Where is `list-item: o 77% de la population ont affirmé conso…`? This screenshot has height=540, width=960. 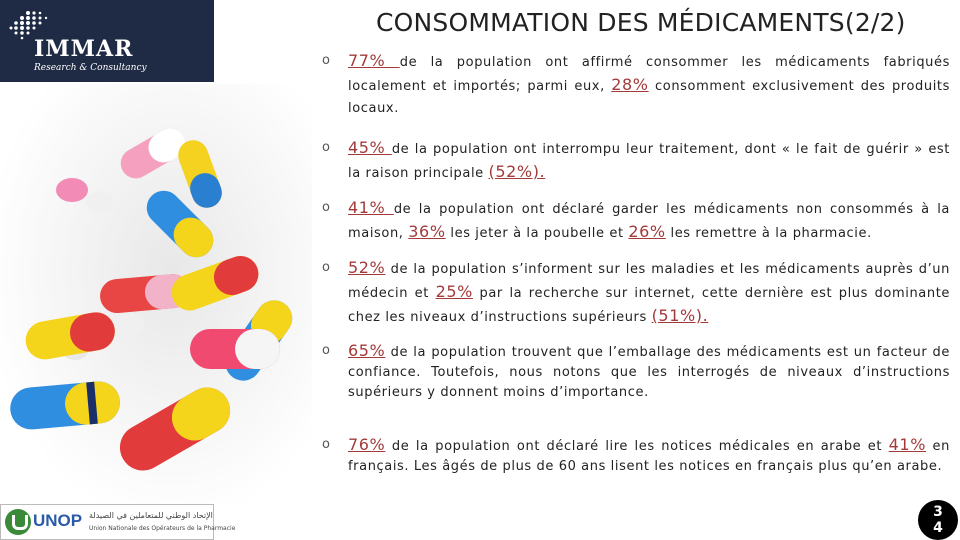
list-item: o 77% de la population ont affirmé conso… is located at coordinates (636, 83).